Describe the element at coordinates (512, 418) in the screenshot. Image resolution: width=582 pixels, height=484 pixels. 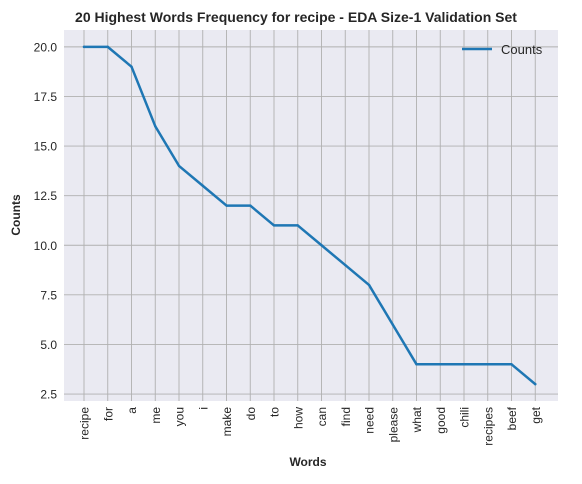
I see `x-tick-label: beef` at that location.